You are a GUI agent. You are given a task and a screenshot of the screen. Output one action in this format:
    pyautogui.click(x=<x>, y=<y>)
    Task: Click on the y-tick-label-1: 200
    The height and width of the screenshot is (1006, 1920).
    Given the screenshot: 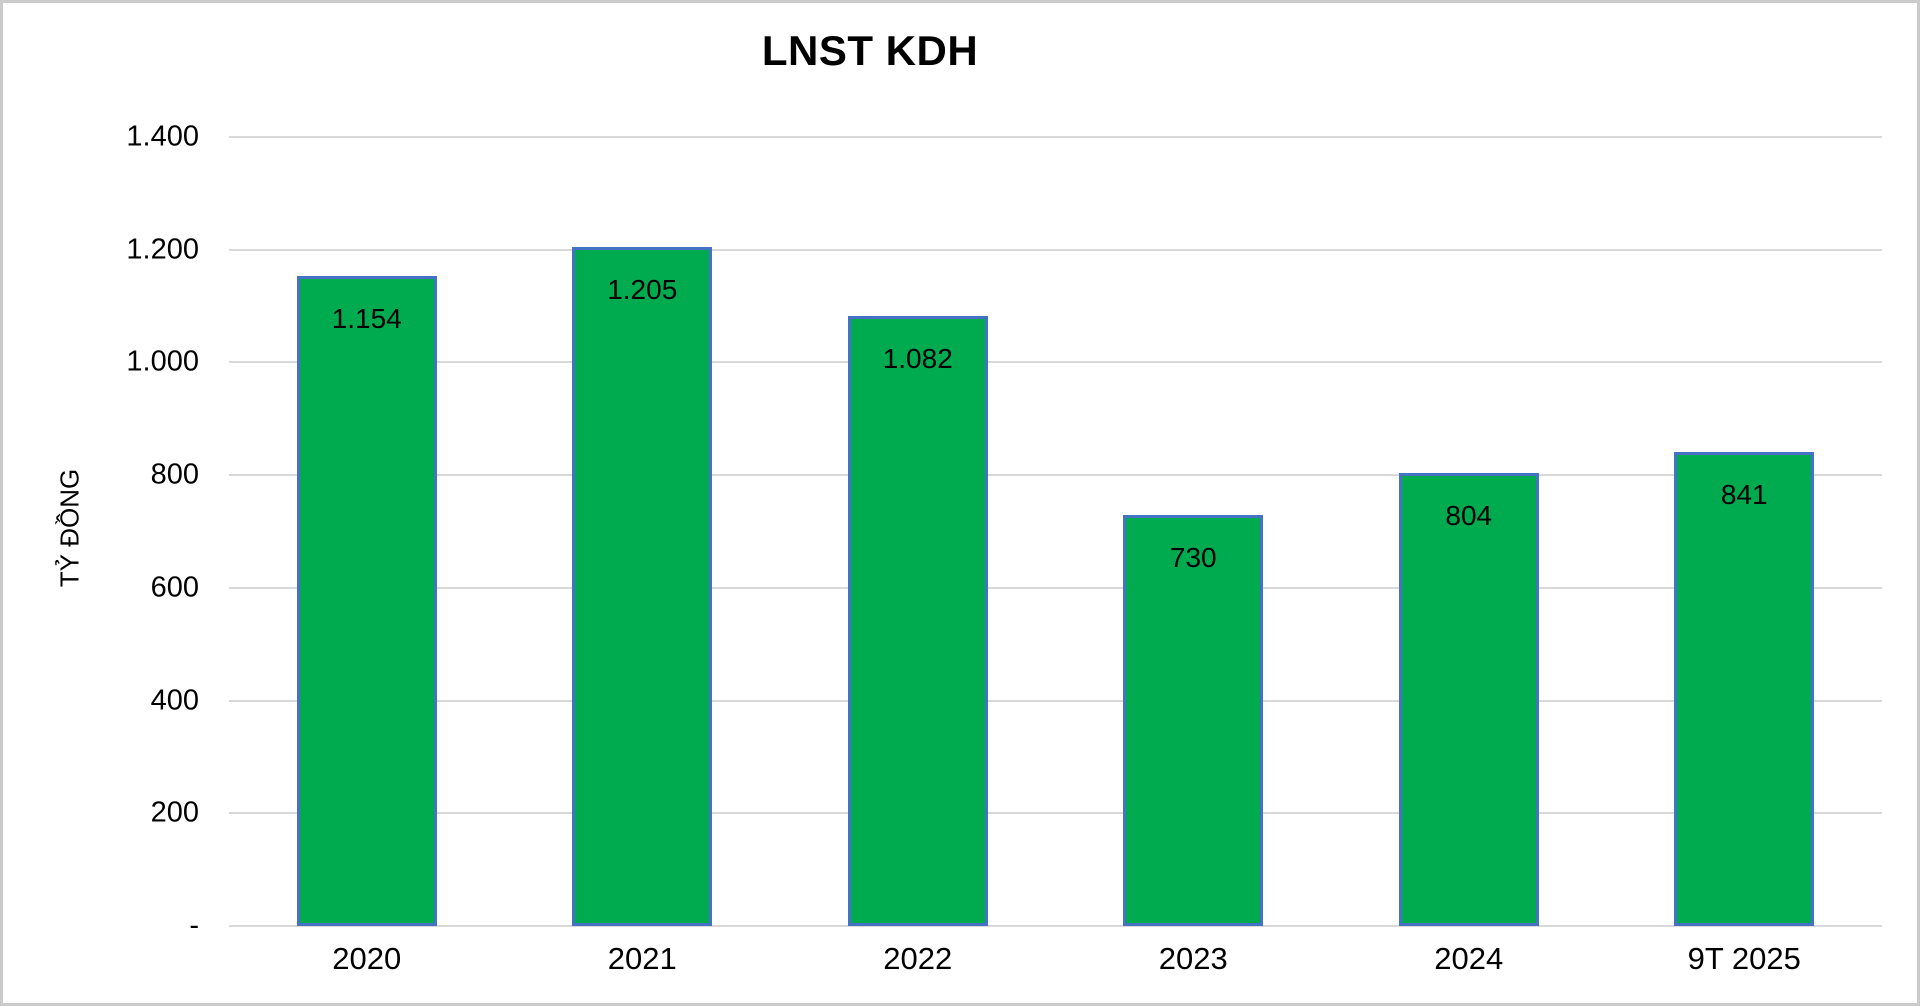 What is the action you would take?
    pyautogui.click(x=174, y=812)
    